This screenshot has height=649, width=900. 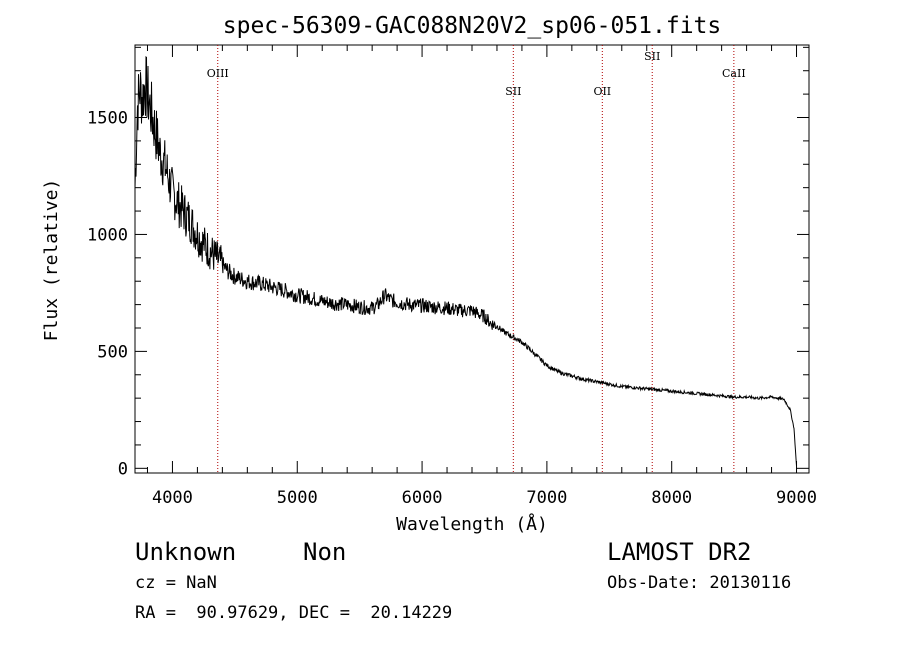 What do you see at coordinates (472, 524) in the screenshot?
I see `x-axis-label: Wavelength (Å)` at bounding box center [472, 524].